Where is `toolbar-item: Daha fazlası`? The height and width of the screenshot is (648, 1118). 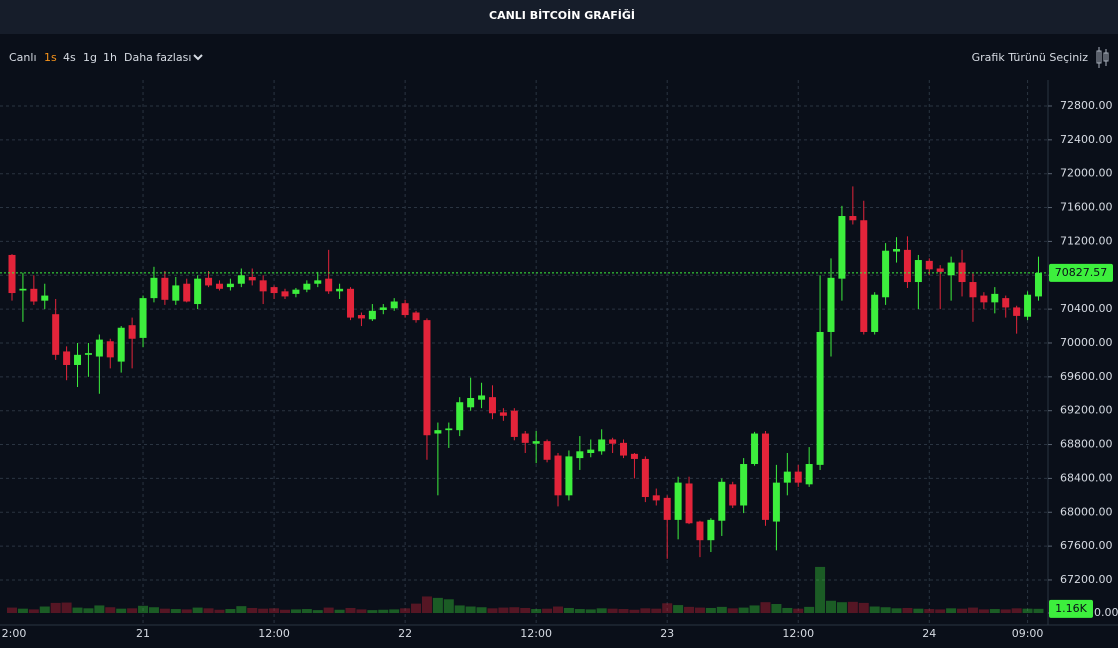 toolbar-item: Daha fazlası is located at coordinates (157, 57).